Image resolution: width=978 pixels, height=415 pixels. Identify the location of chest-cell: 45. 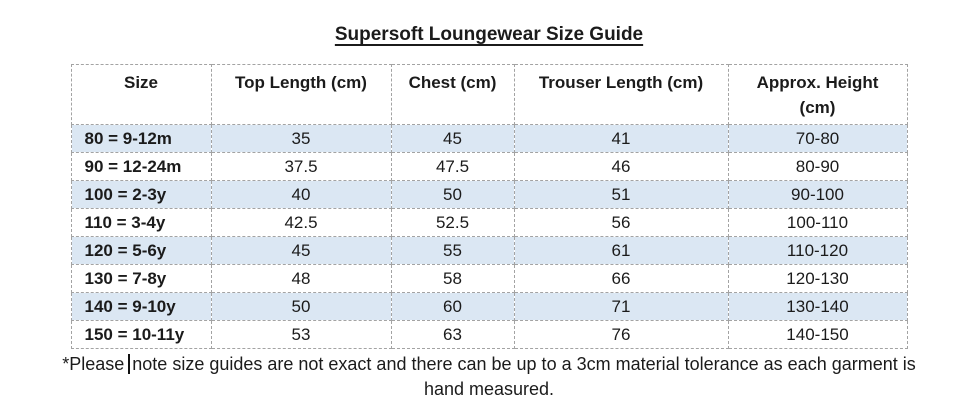
(452, 138).